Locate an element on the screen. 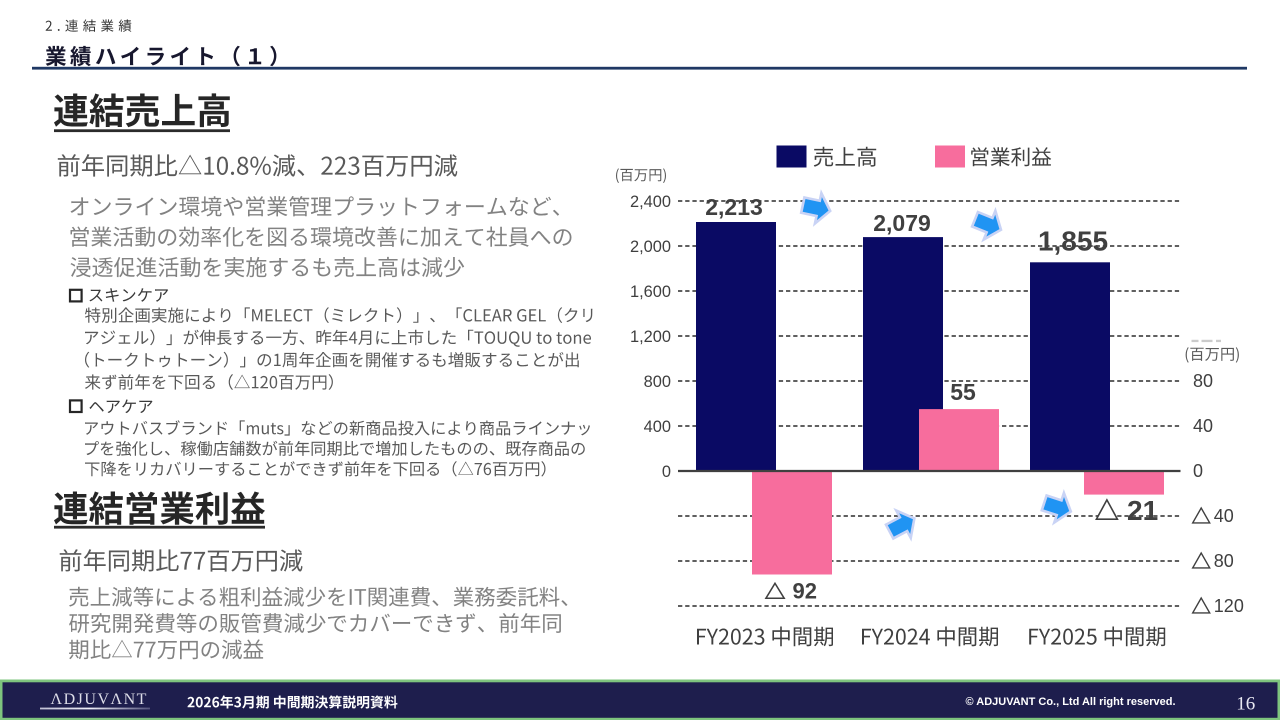 The height and width of the screenshot is (720, 1280). svg-text: 1,200 is located at coordinates (650, 337).